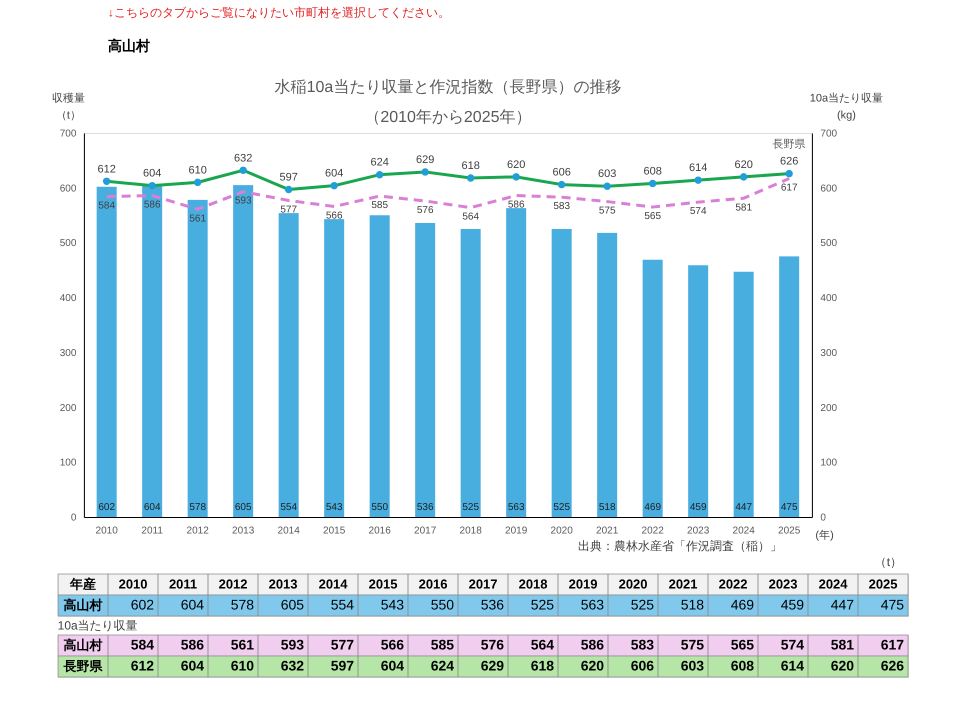 Image resolution: width=960 pixels, height=701 pixels. I want to click on chart-title: 水稲10a当たり収量と作況指数（長野県）の推移, so click(448, 87).